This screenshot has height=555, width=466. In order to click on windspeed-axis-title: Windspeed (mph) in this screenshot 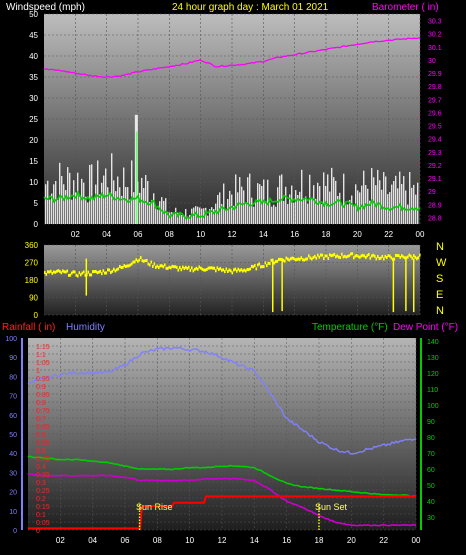, I will do `click(45, 7)`.